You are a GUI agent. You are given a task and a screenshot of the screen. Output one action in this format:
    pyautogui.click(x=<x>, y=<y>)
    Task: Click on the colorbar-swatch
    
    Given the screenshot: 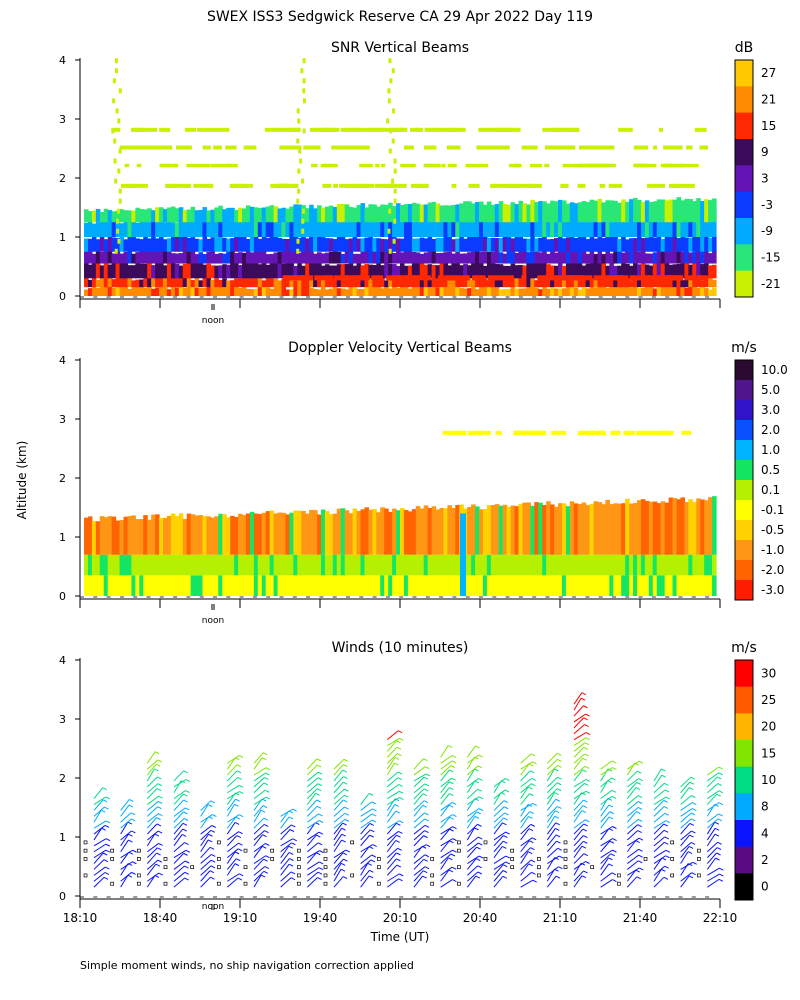 What is the action you would take?
    pyautogui.click(x=744, y=510)
    